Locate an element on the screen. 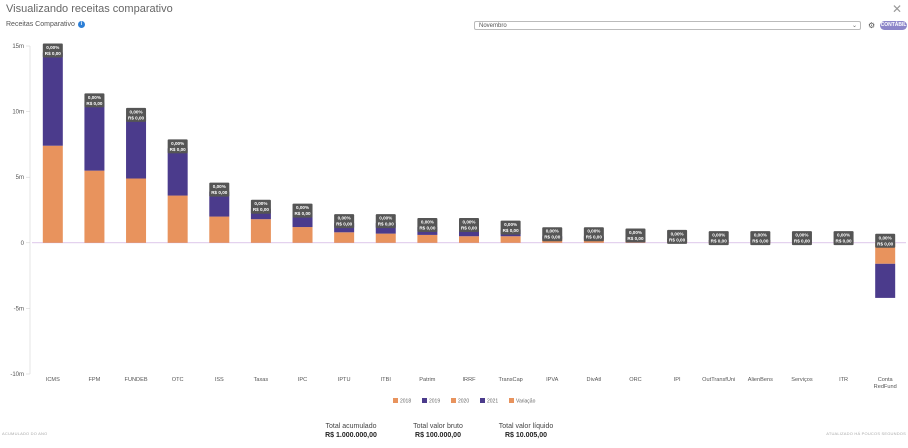 The image size is (908, 448). x-tick-label: IPVA is located at coordinates (552, 380).